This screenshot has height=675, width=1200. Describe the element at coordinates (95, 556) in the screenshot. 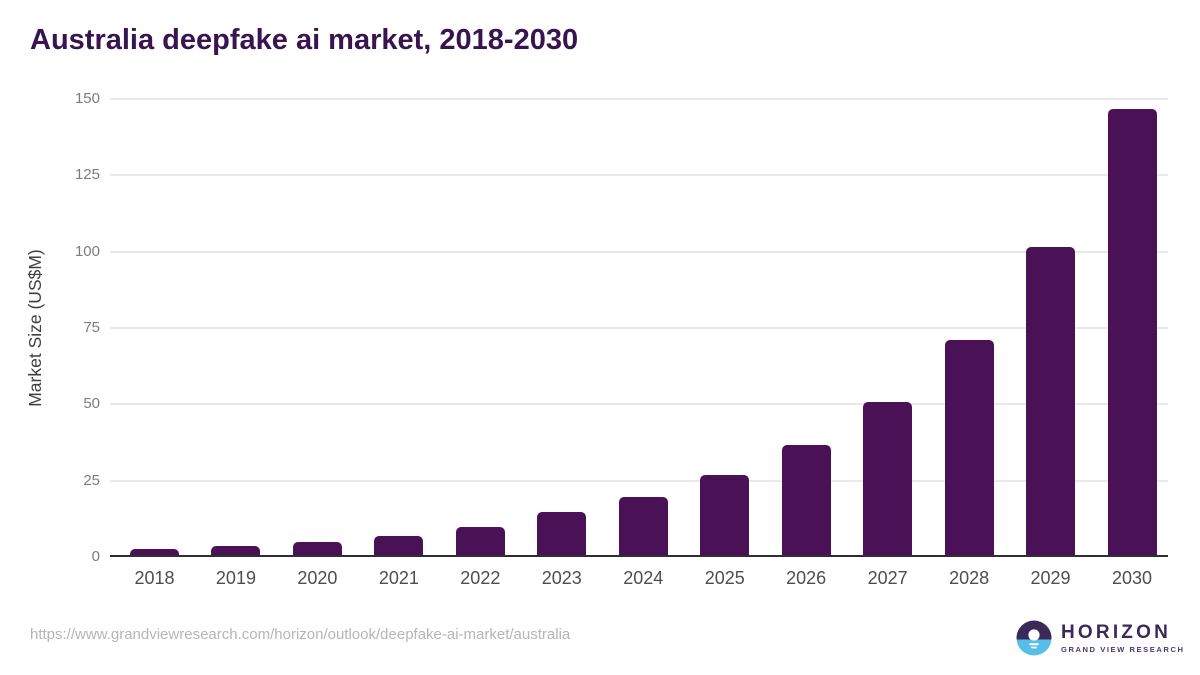

I see `y-tick-label-0: 0` at that location.